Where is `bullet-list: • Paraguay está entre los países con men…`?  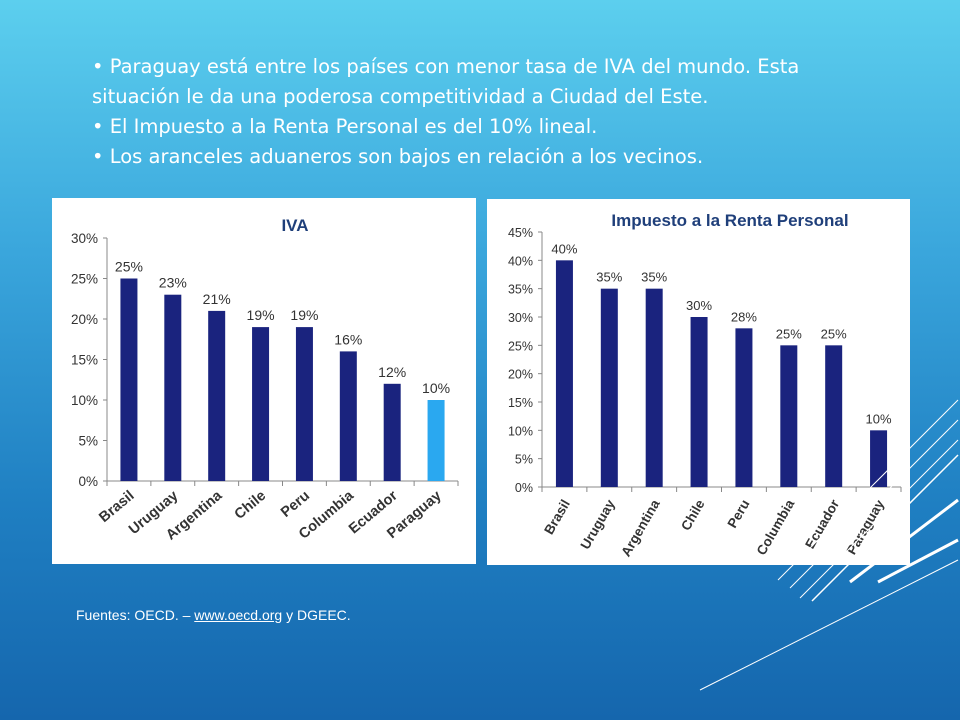
bullet-list: • Paraguay está entre los países con men… is located at coordinates (472, 112).